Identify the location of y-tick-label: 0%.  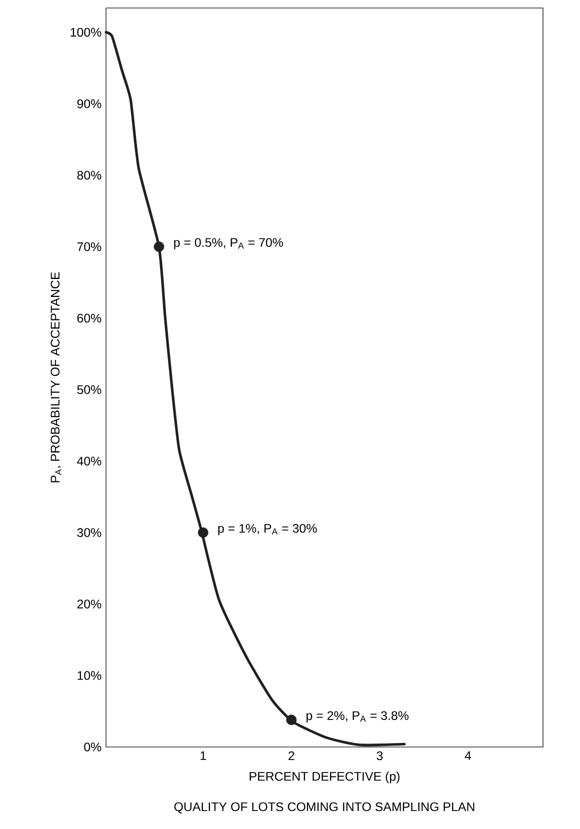
(93, 747).